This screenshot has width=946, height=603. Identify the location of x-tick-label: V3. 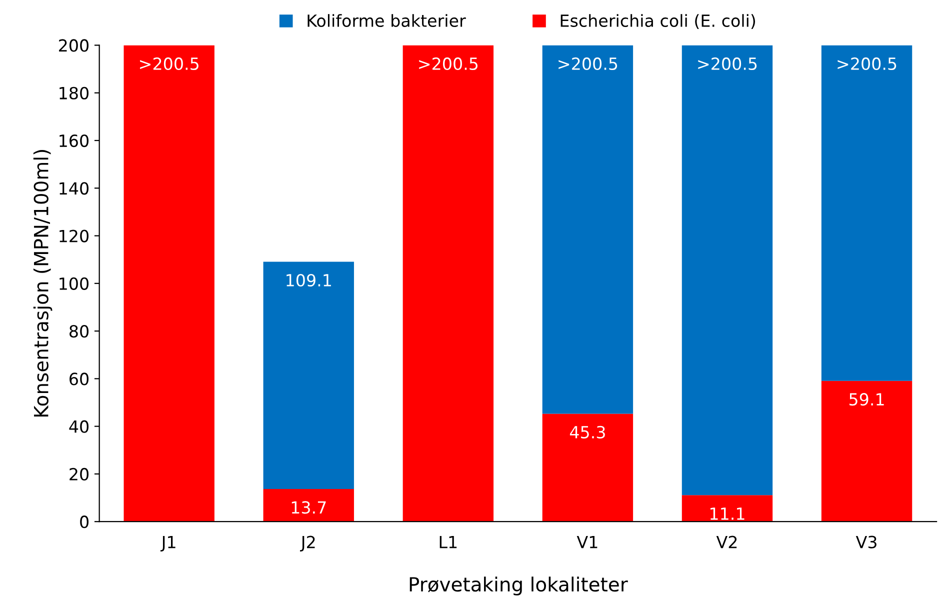
(866, 542).